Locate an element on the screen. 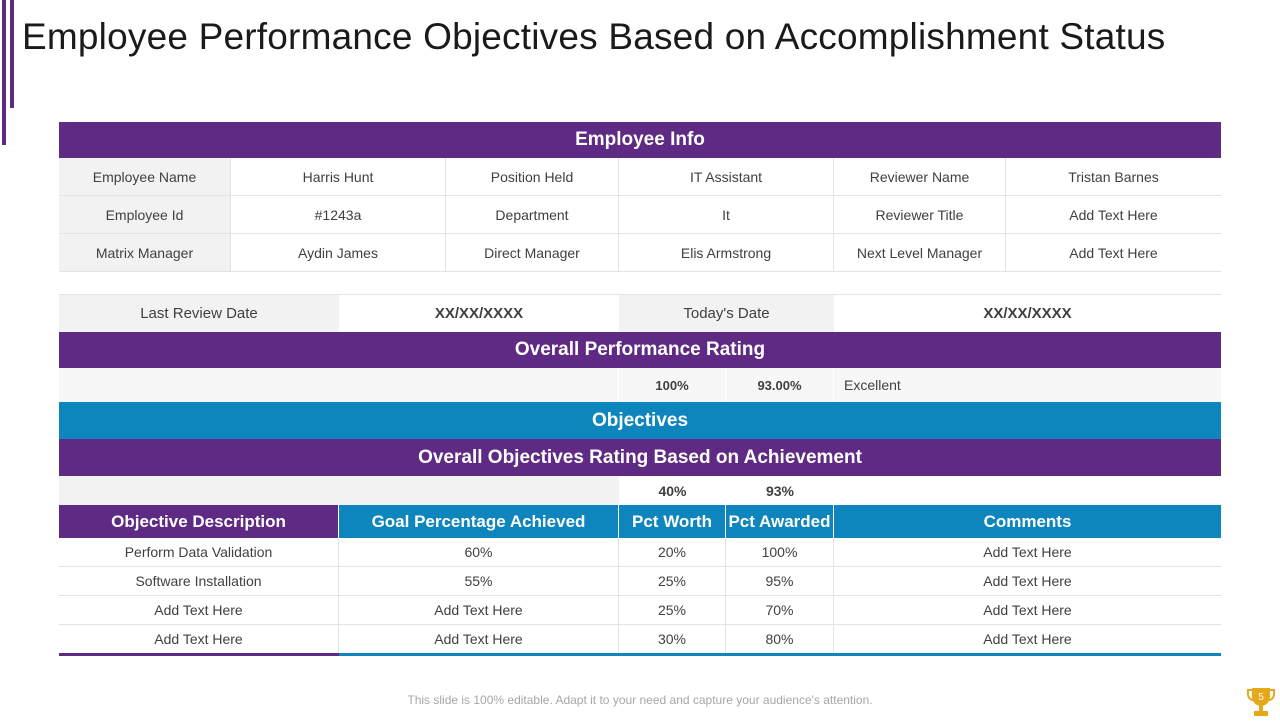  accent-bar is located at coordinates (4, 72).